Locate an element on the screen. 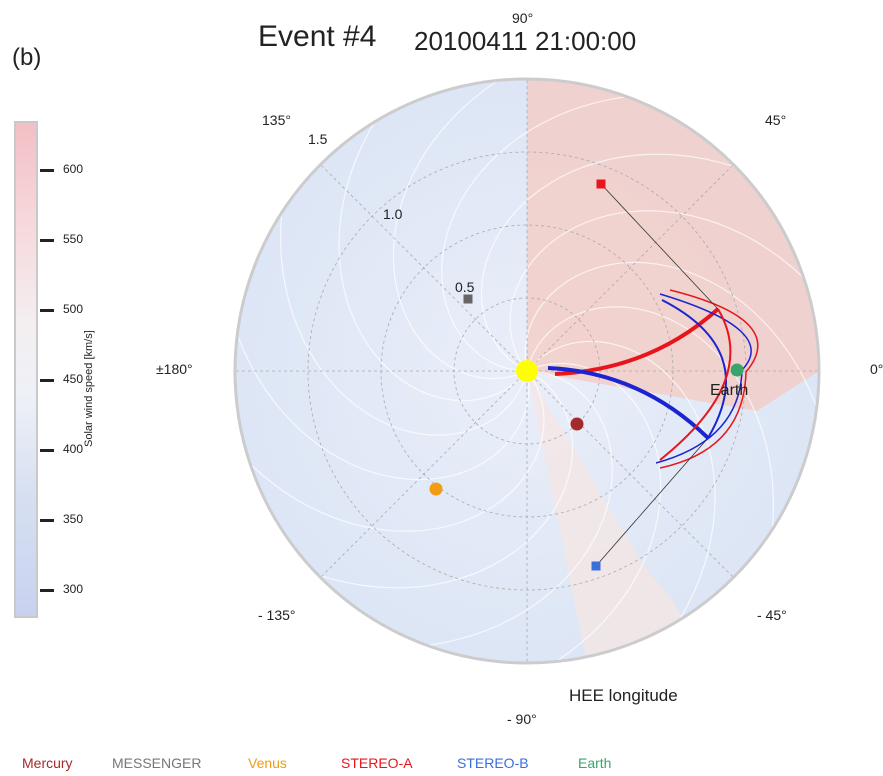  radial-tick-label: 0.5 is located at coordinates (465, 287).